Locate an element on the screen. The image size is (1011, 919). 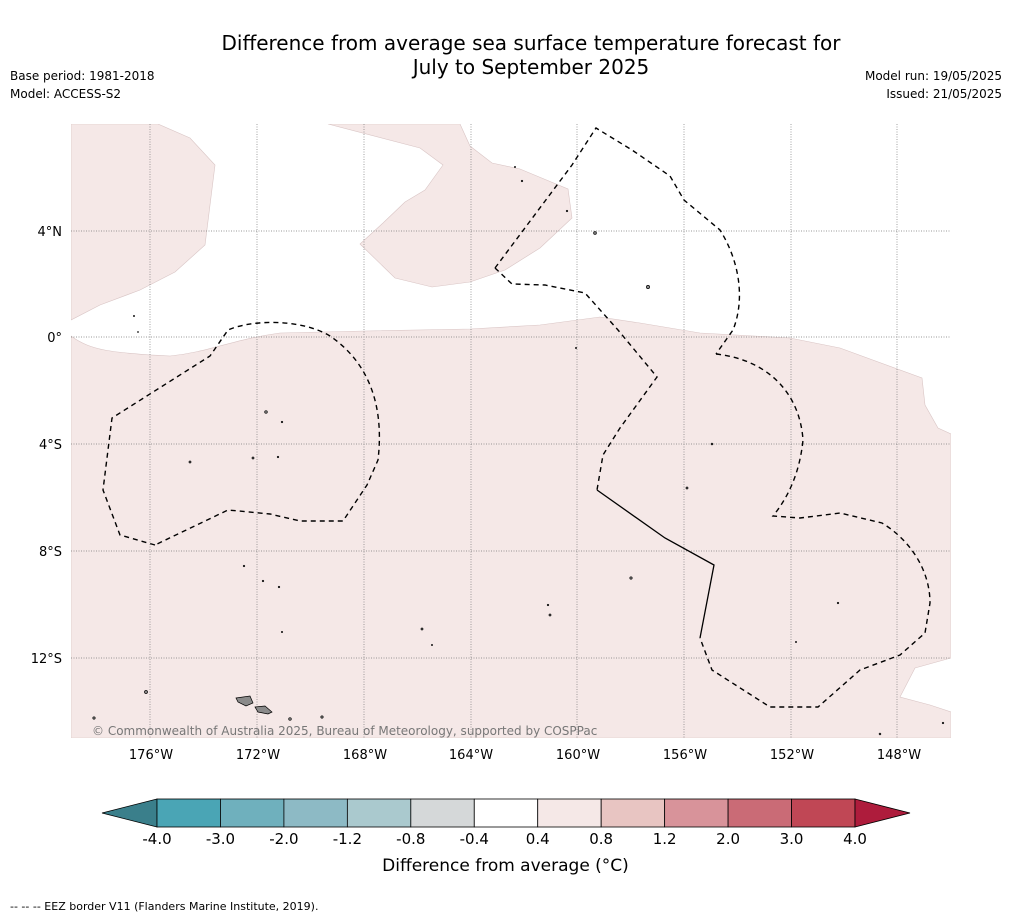
colorbar-tick-label: -3.0 is located at coordinates (220, 839).